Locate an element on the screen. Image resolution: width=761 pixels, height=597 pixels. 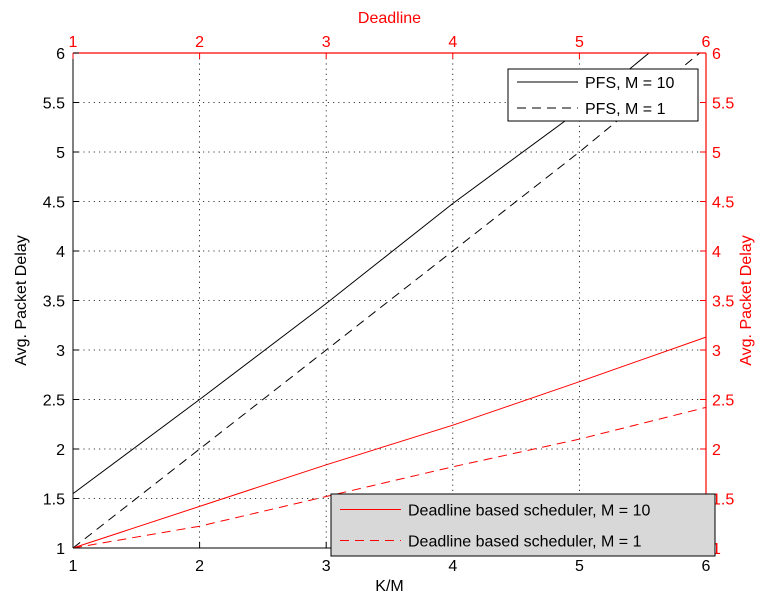
top-axis-label: Deadline is located at coordinates (389, 18).